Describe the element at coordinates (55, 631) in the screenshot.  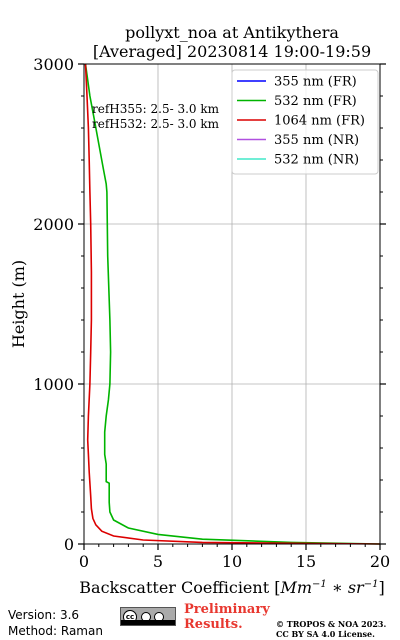
I see `method-text: Method: Raman` at that location.